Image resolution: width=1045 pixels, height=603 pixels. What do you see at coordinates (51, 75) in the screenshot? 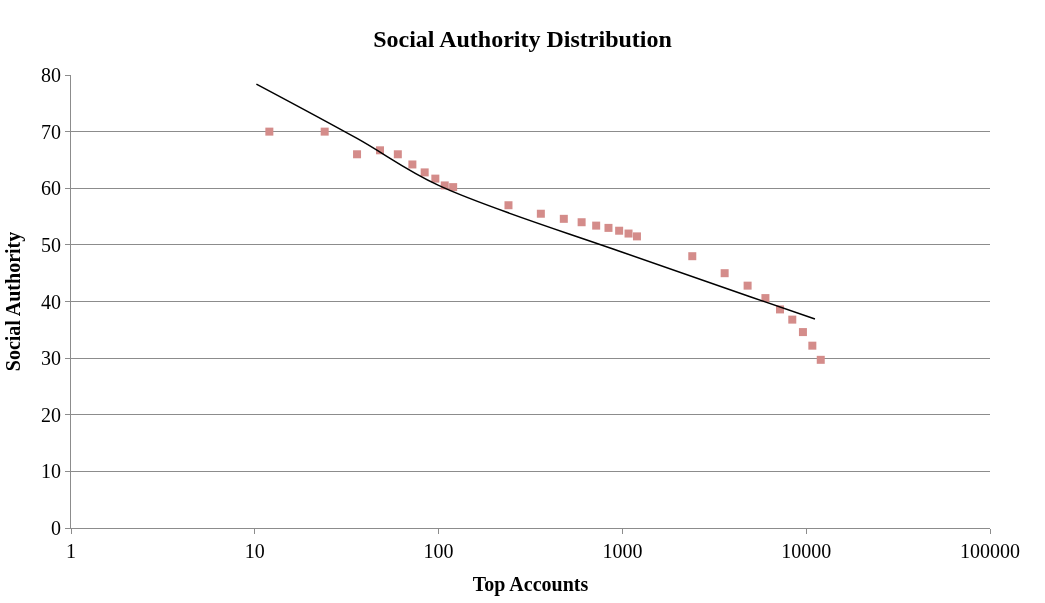
I see `y-tick-label: 80` at bounding box center [51, 75].